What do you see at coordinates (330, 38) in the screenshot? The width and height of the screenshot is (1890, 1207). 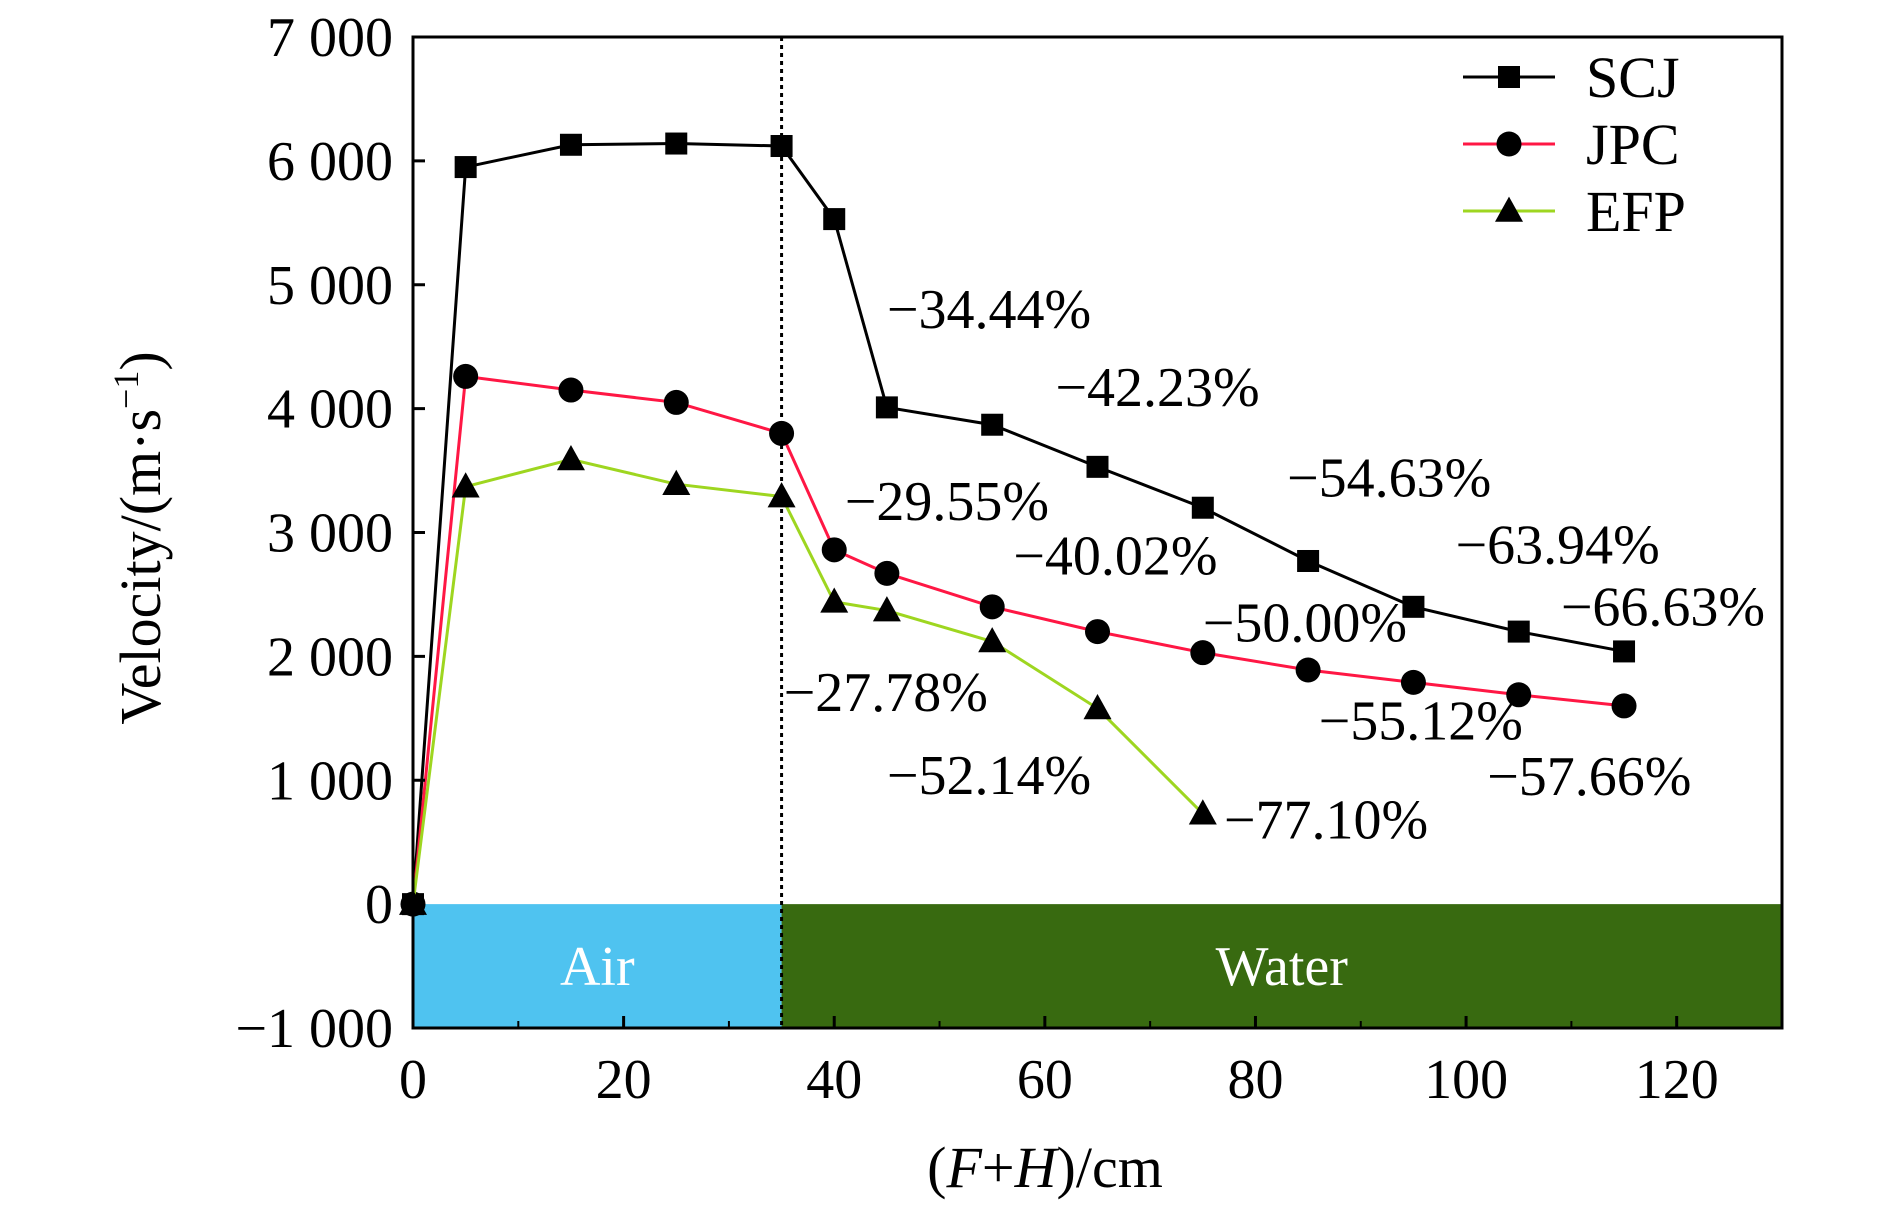 I see `y-tick-label: 7 000` at bounding box center [330, 38].